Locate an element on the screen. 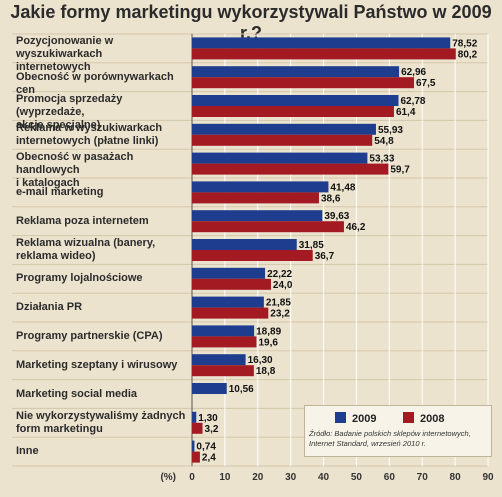 This screenshot has width=502, height=497. category-label: Marketing social media is located at coordinates (77, 393).